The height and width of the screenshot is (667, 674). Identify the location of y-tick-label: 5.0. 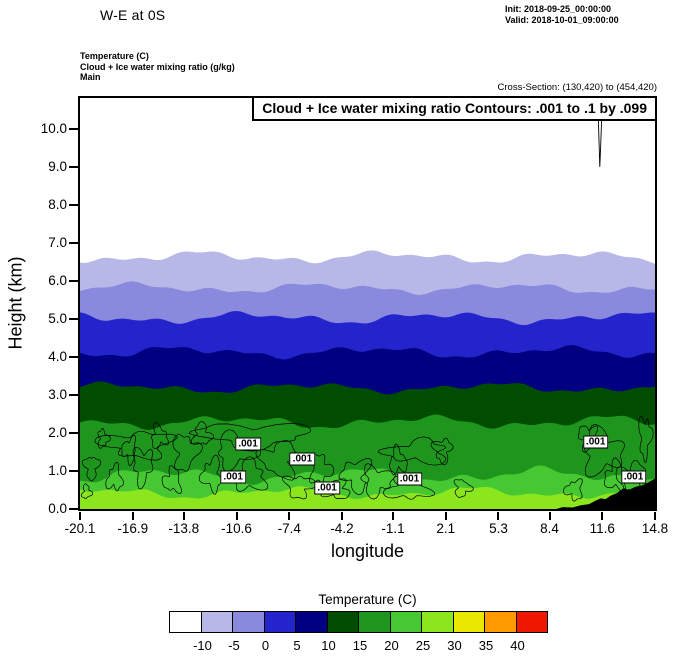
(57, 318).